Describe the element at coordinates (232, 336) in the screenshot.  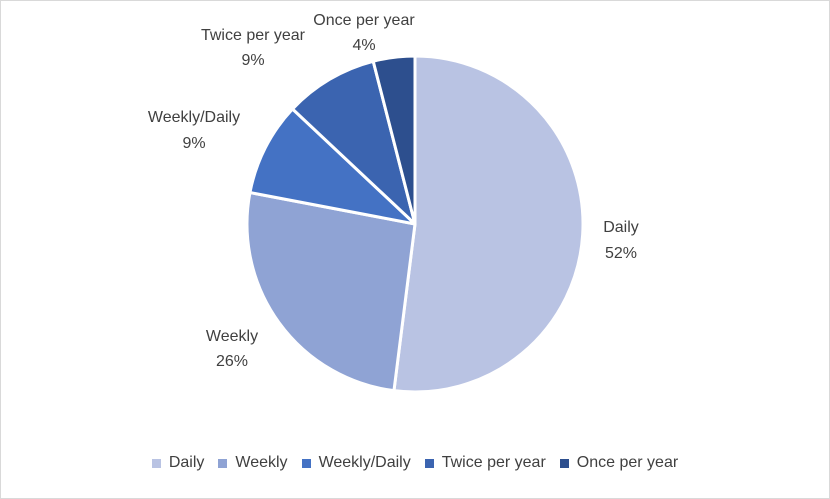
I see `slice-label-weekly: Weekly` at that location.